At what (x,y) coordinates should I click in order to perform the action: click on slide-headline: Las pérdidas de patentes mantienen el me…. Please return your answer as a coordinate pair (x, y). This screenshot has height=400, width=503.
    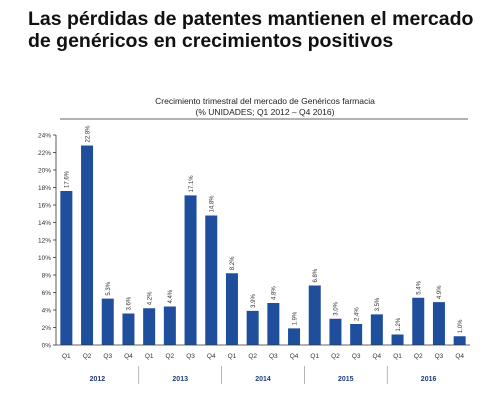
    Looking at the image, I should click on (251, 30).